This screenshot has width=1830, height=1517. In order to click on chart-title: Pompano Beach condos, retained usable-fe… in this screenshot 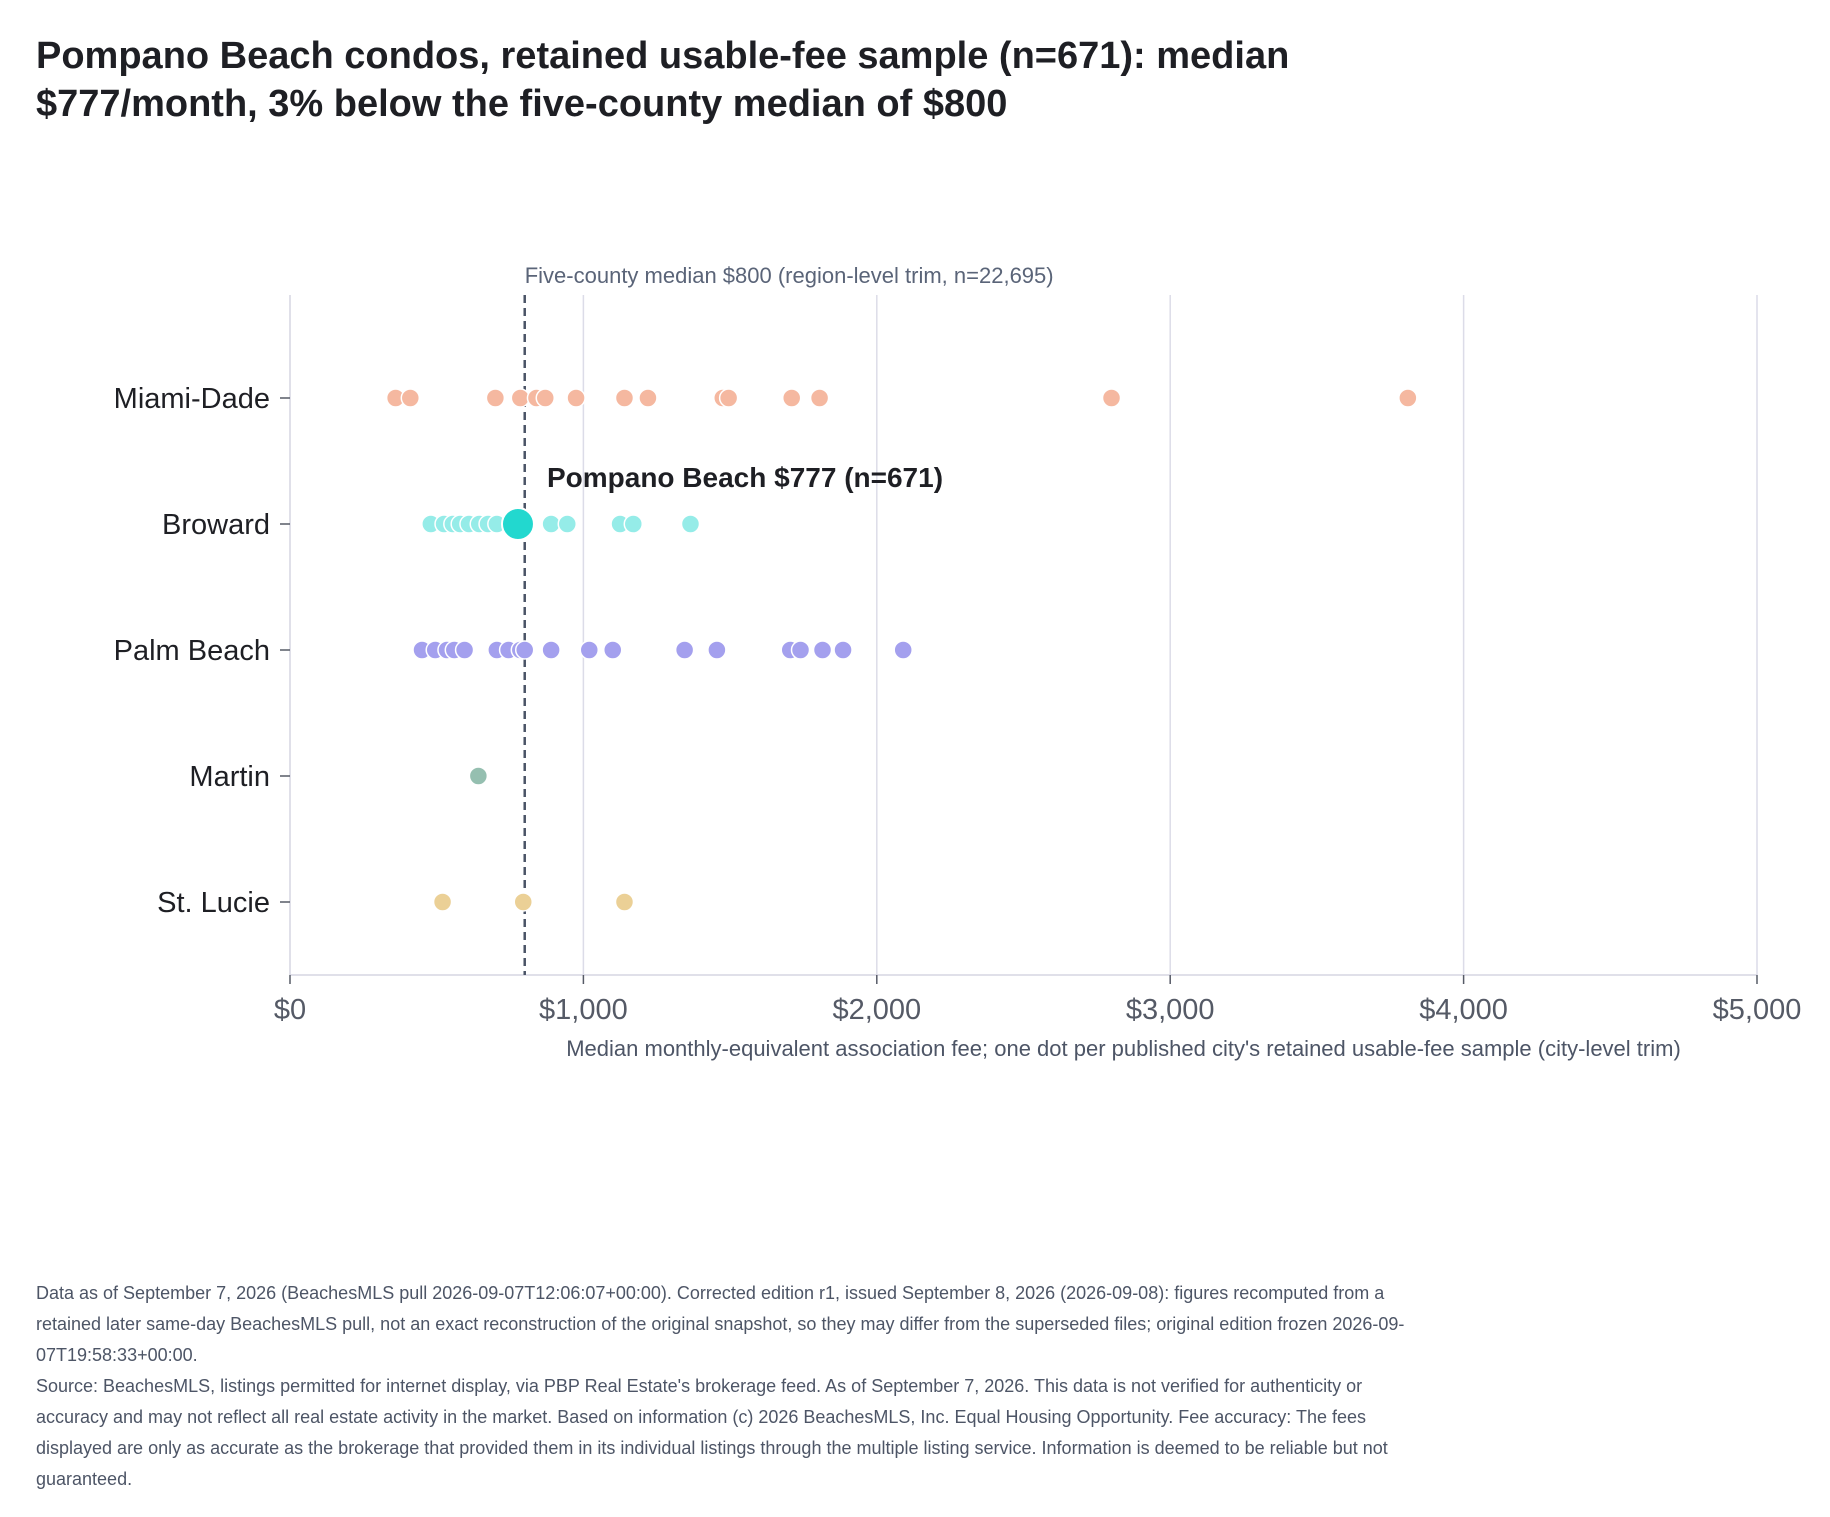, I will do `click(786, 80)`.